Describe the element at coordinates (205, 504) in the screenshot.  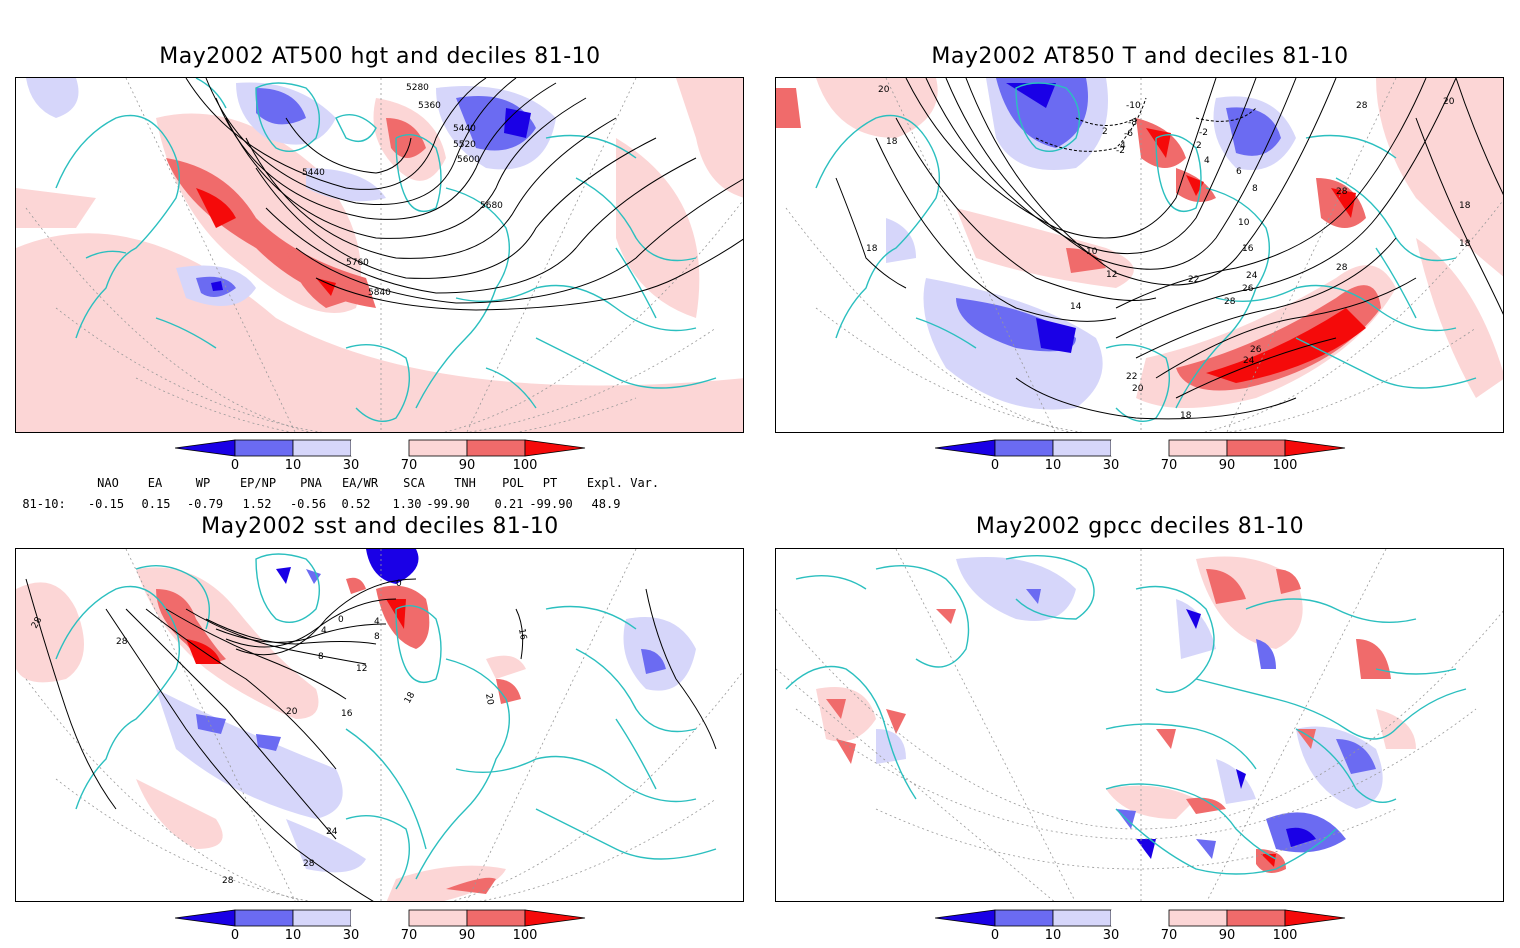
I see `index-value: -0.79` at that location.